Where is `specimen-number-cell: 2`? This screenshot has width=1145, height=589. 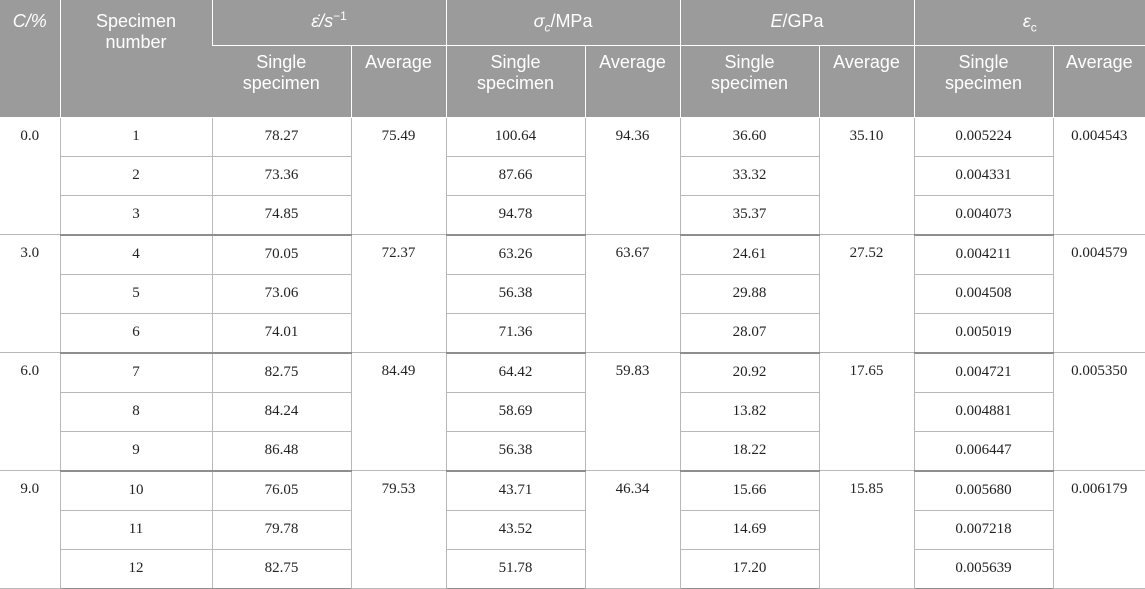 specimen-number-cell: 2 is located at coordinates (135, 176).